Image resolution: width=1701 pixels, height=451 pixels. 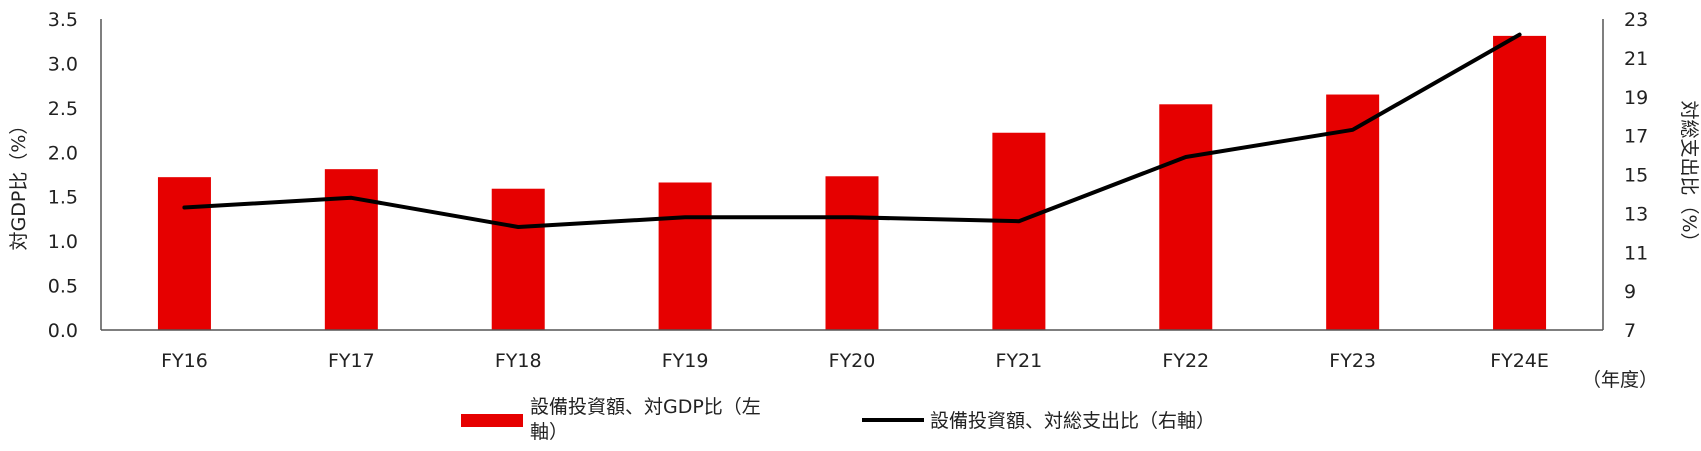 What do you see at coordinates (1072, 421) in the screenshot?
I see `legend-line-label: 設備投資額、対総支出比（右軸）` at bounding box center [1072, 421].